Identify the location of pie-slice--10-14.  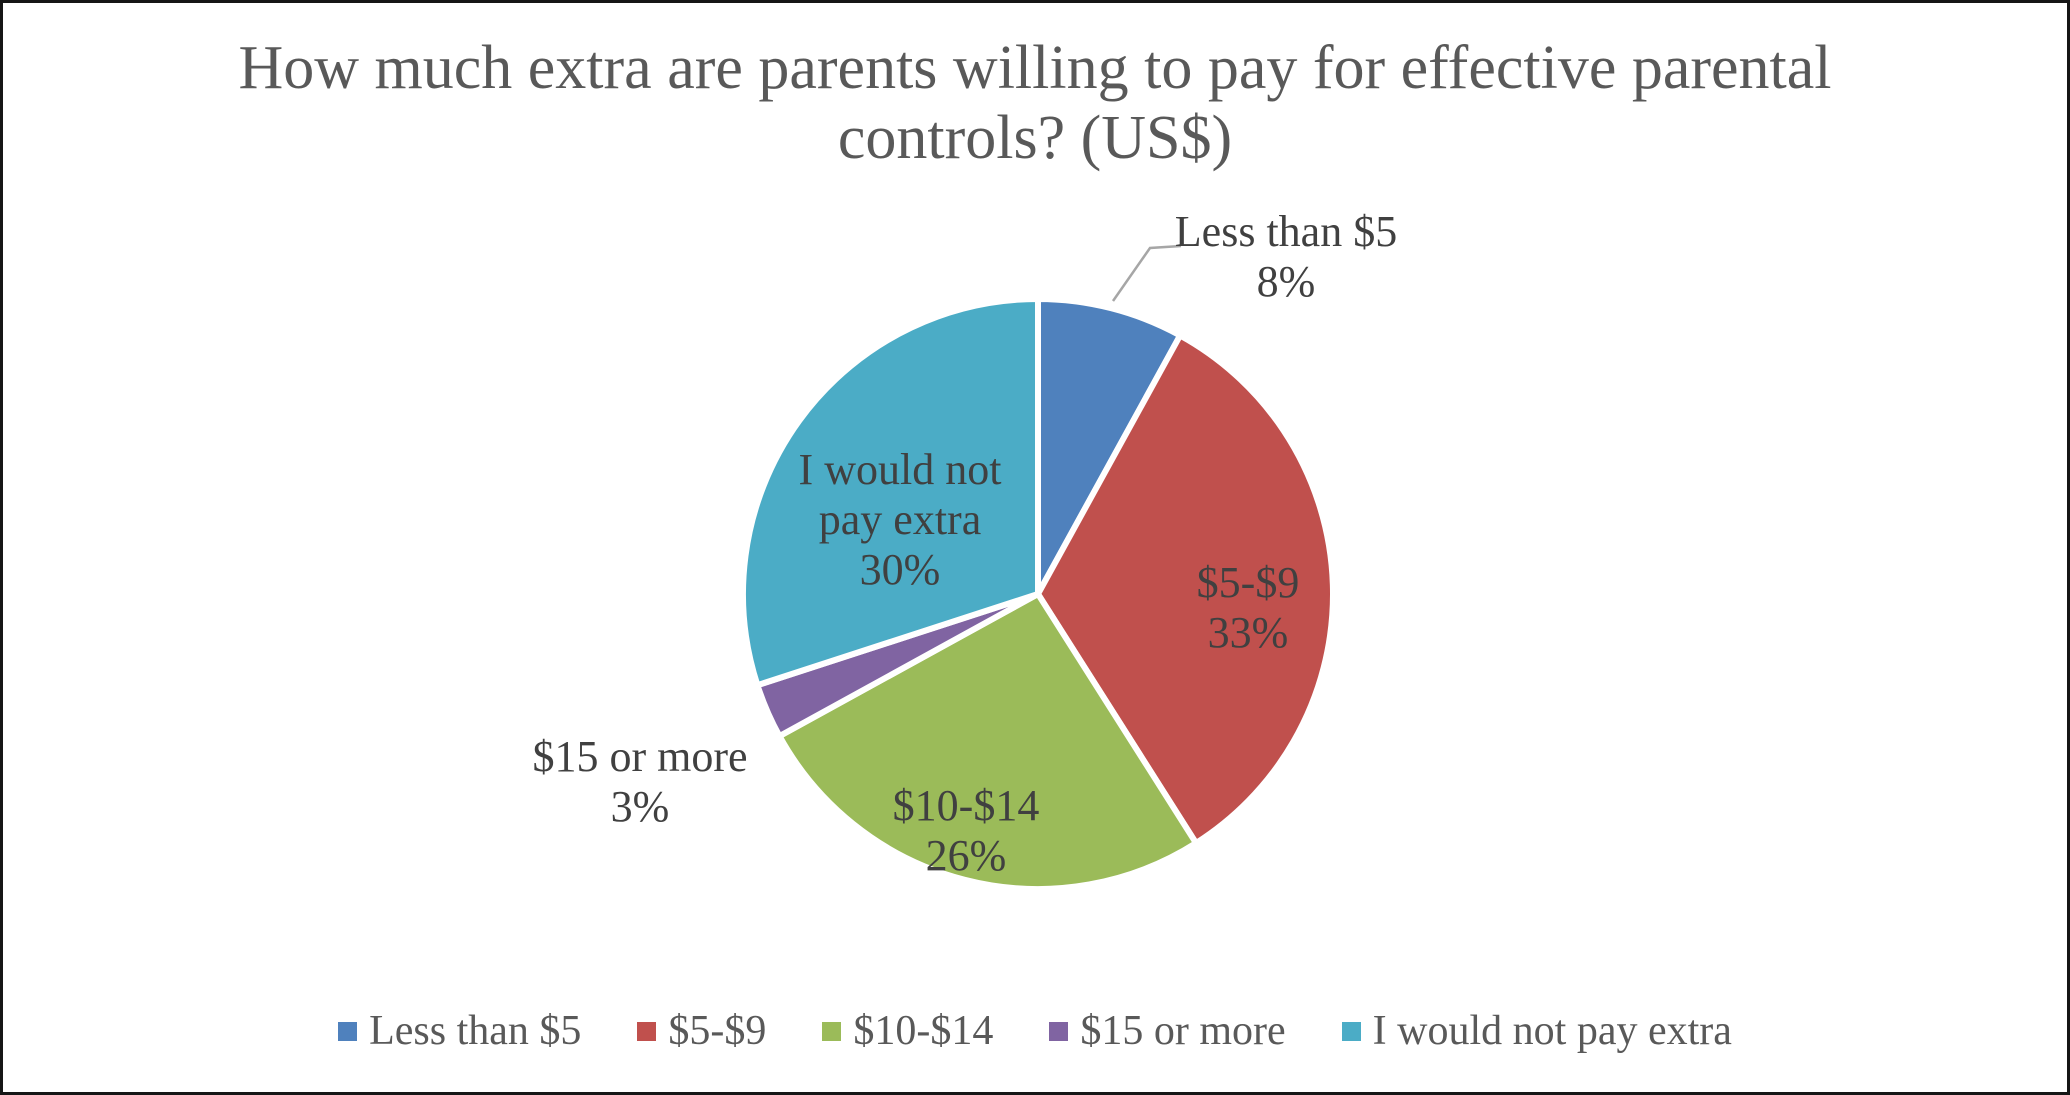
(988, 741).